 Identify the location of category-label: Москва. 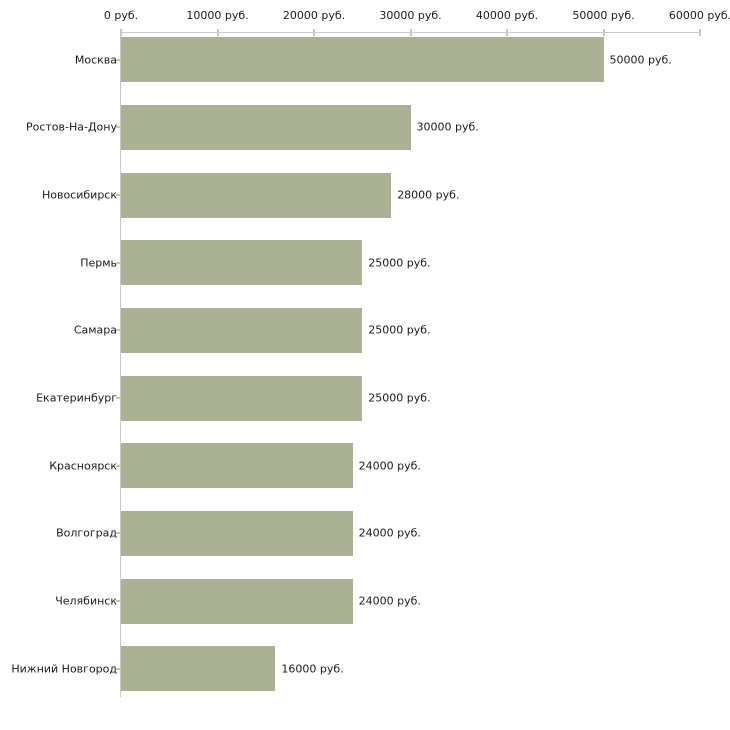
(95, 60).